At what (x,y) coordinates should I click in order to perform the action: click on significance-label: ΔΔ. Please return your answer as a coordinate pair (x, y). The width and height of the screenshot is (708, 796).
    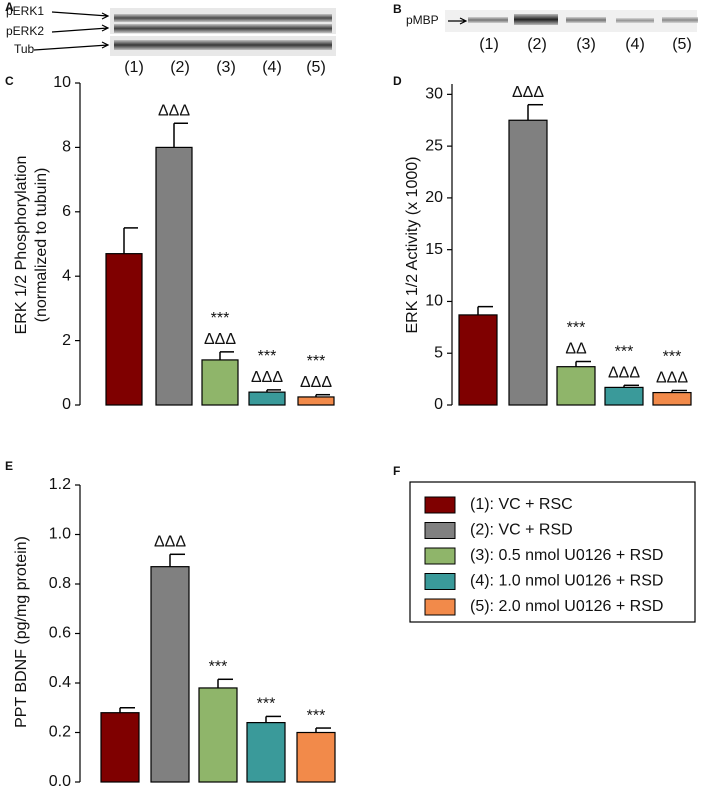
    Looking at the image, I should click on (576, 349).